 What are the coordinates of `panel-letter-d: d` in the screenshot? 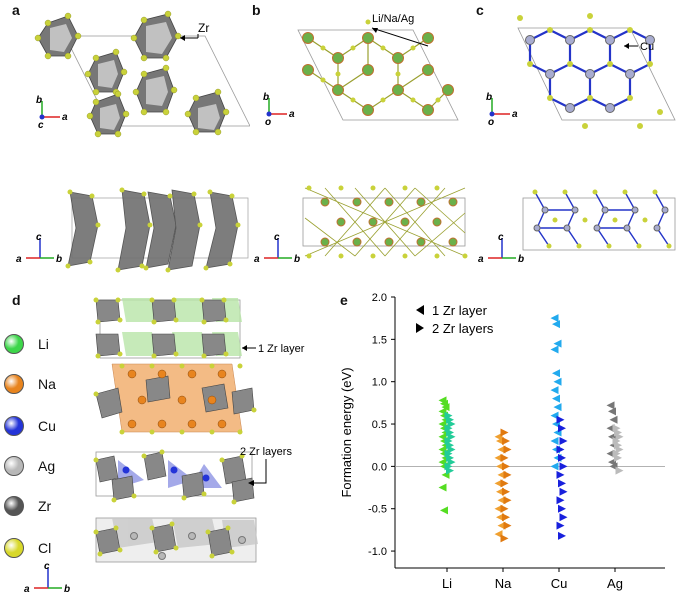 It's located at (16, 300).